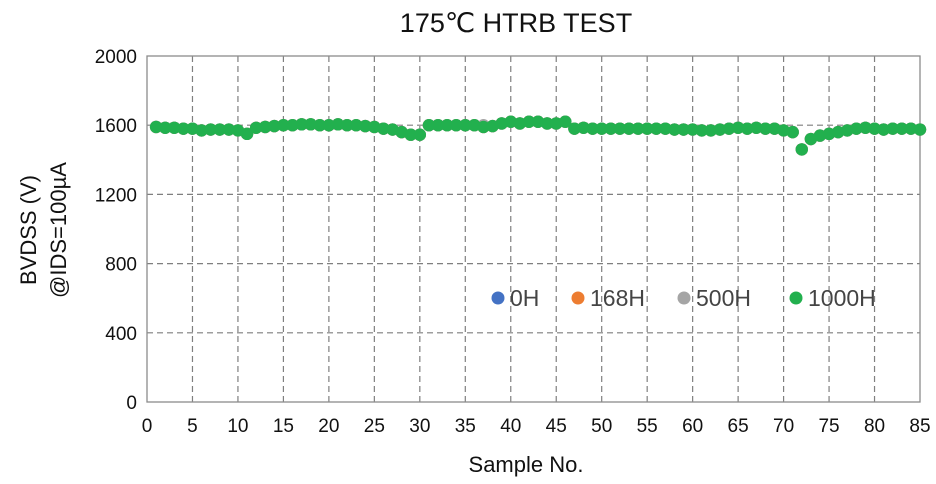  What do you see at coordinates (874, 426) in the screenshot?
I see `x-tick-label: 80` at bounding box center [874, 426].